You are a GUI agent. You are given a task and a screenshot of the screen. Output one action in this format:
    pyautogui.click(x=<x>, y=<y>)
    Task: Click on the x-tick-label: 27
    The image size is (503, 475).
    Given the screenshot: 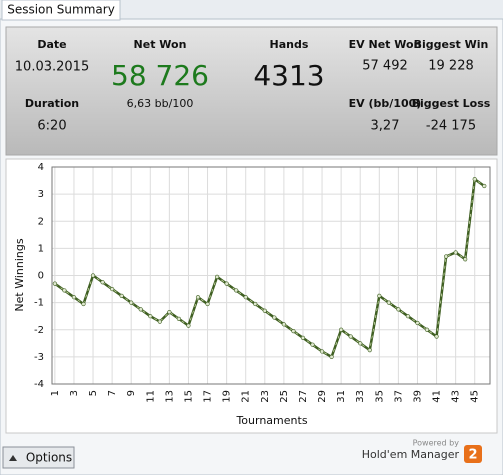 What is the action you would take?
    pyautogui.click(x=303, y=396)
    